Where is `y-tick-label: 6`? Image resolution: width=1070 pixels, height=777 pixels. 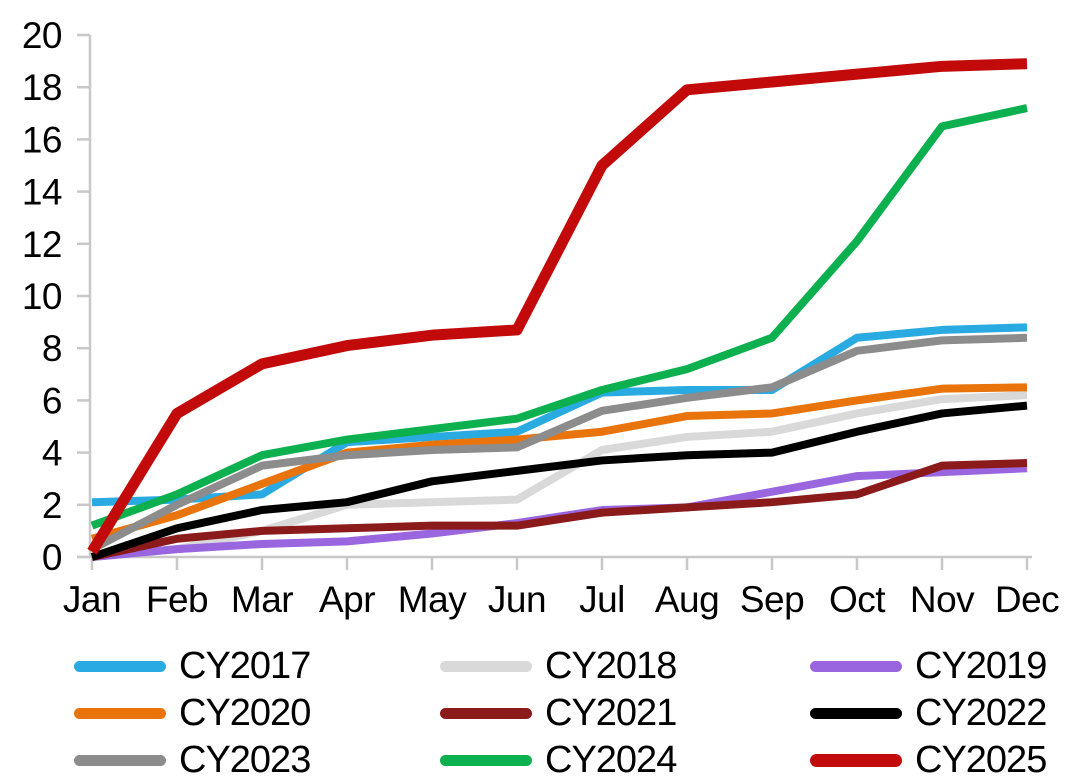 y-tick-label: 6 is located at coordinates (52, 400).